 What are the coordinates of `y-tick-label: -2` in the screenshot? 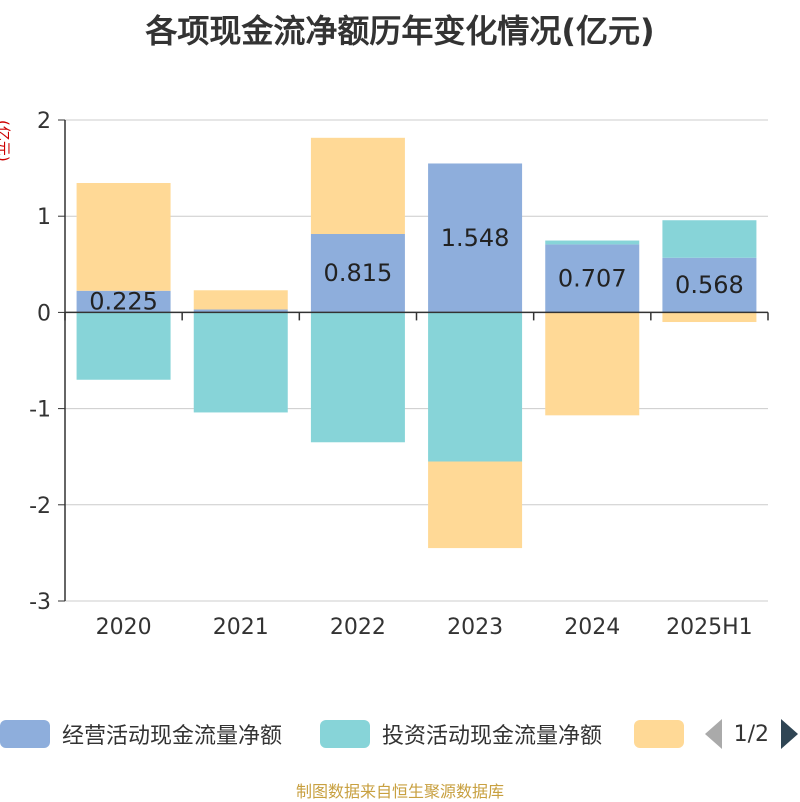 It's located at (40, 506).